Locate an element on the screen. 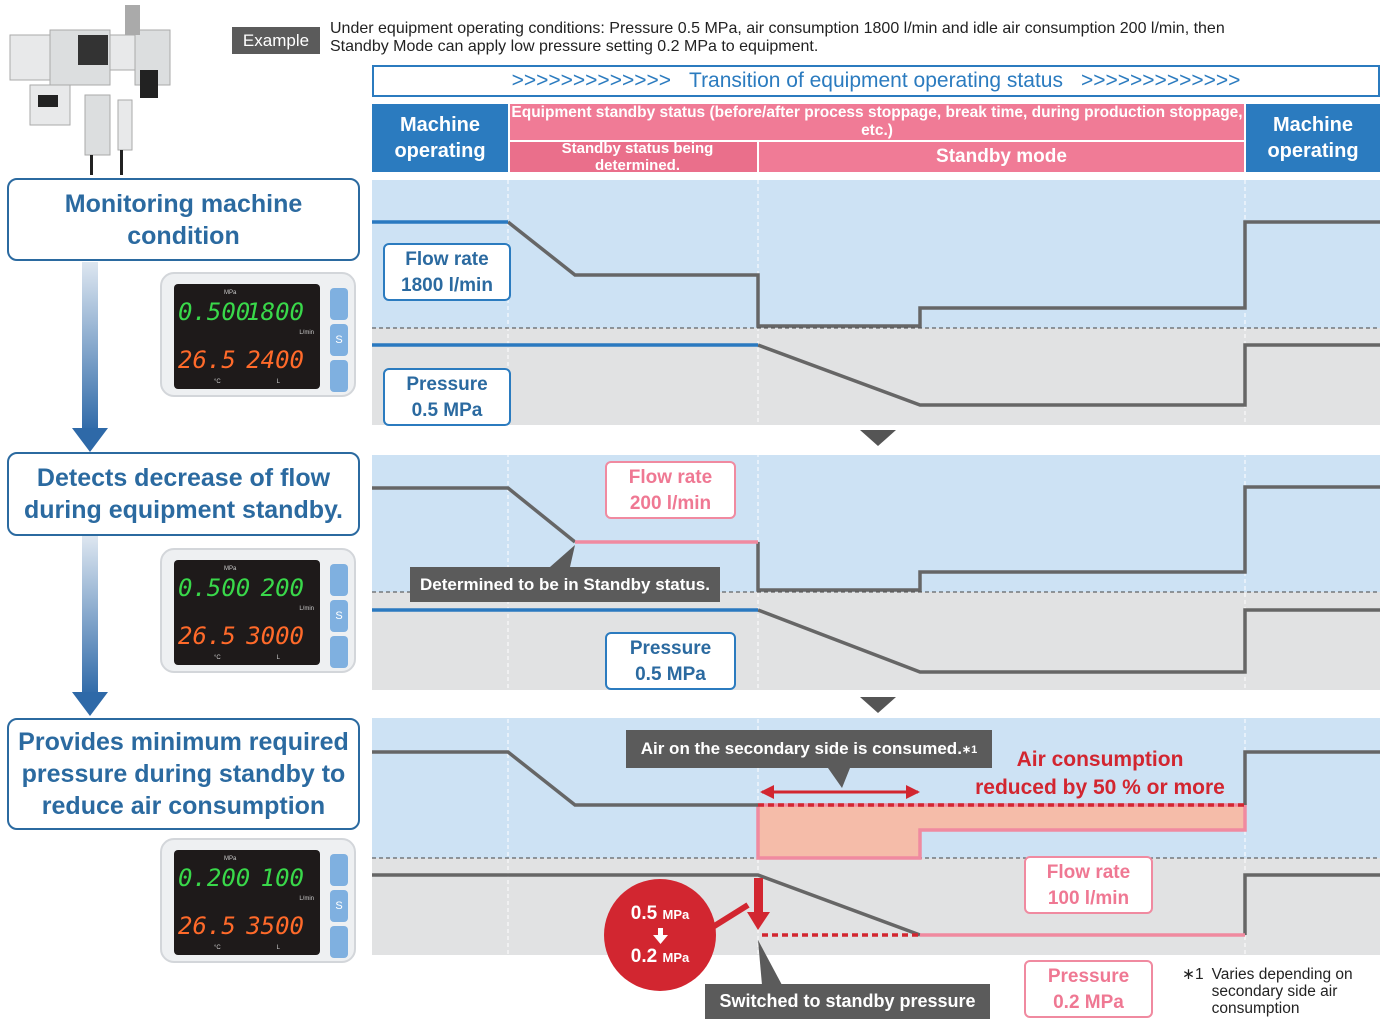 This screenshot has height=1027, width=1399. label: 3000 is located at coordinates (275, 636).